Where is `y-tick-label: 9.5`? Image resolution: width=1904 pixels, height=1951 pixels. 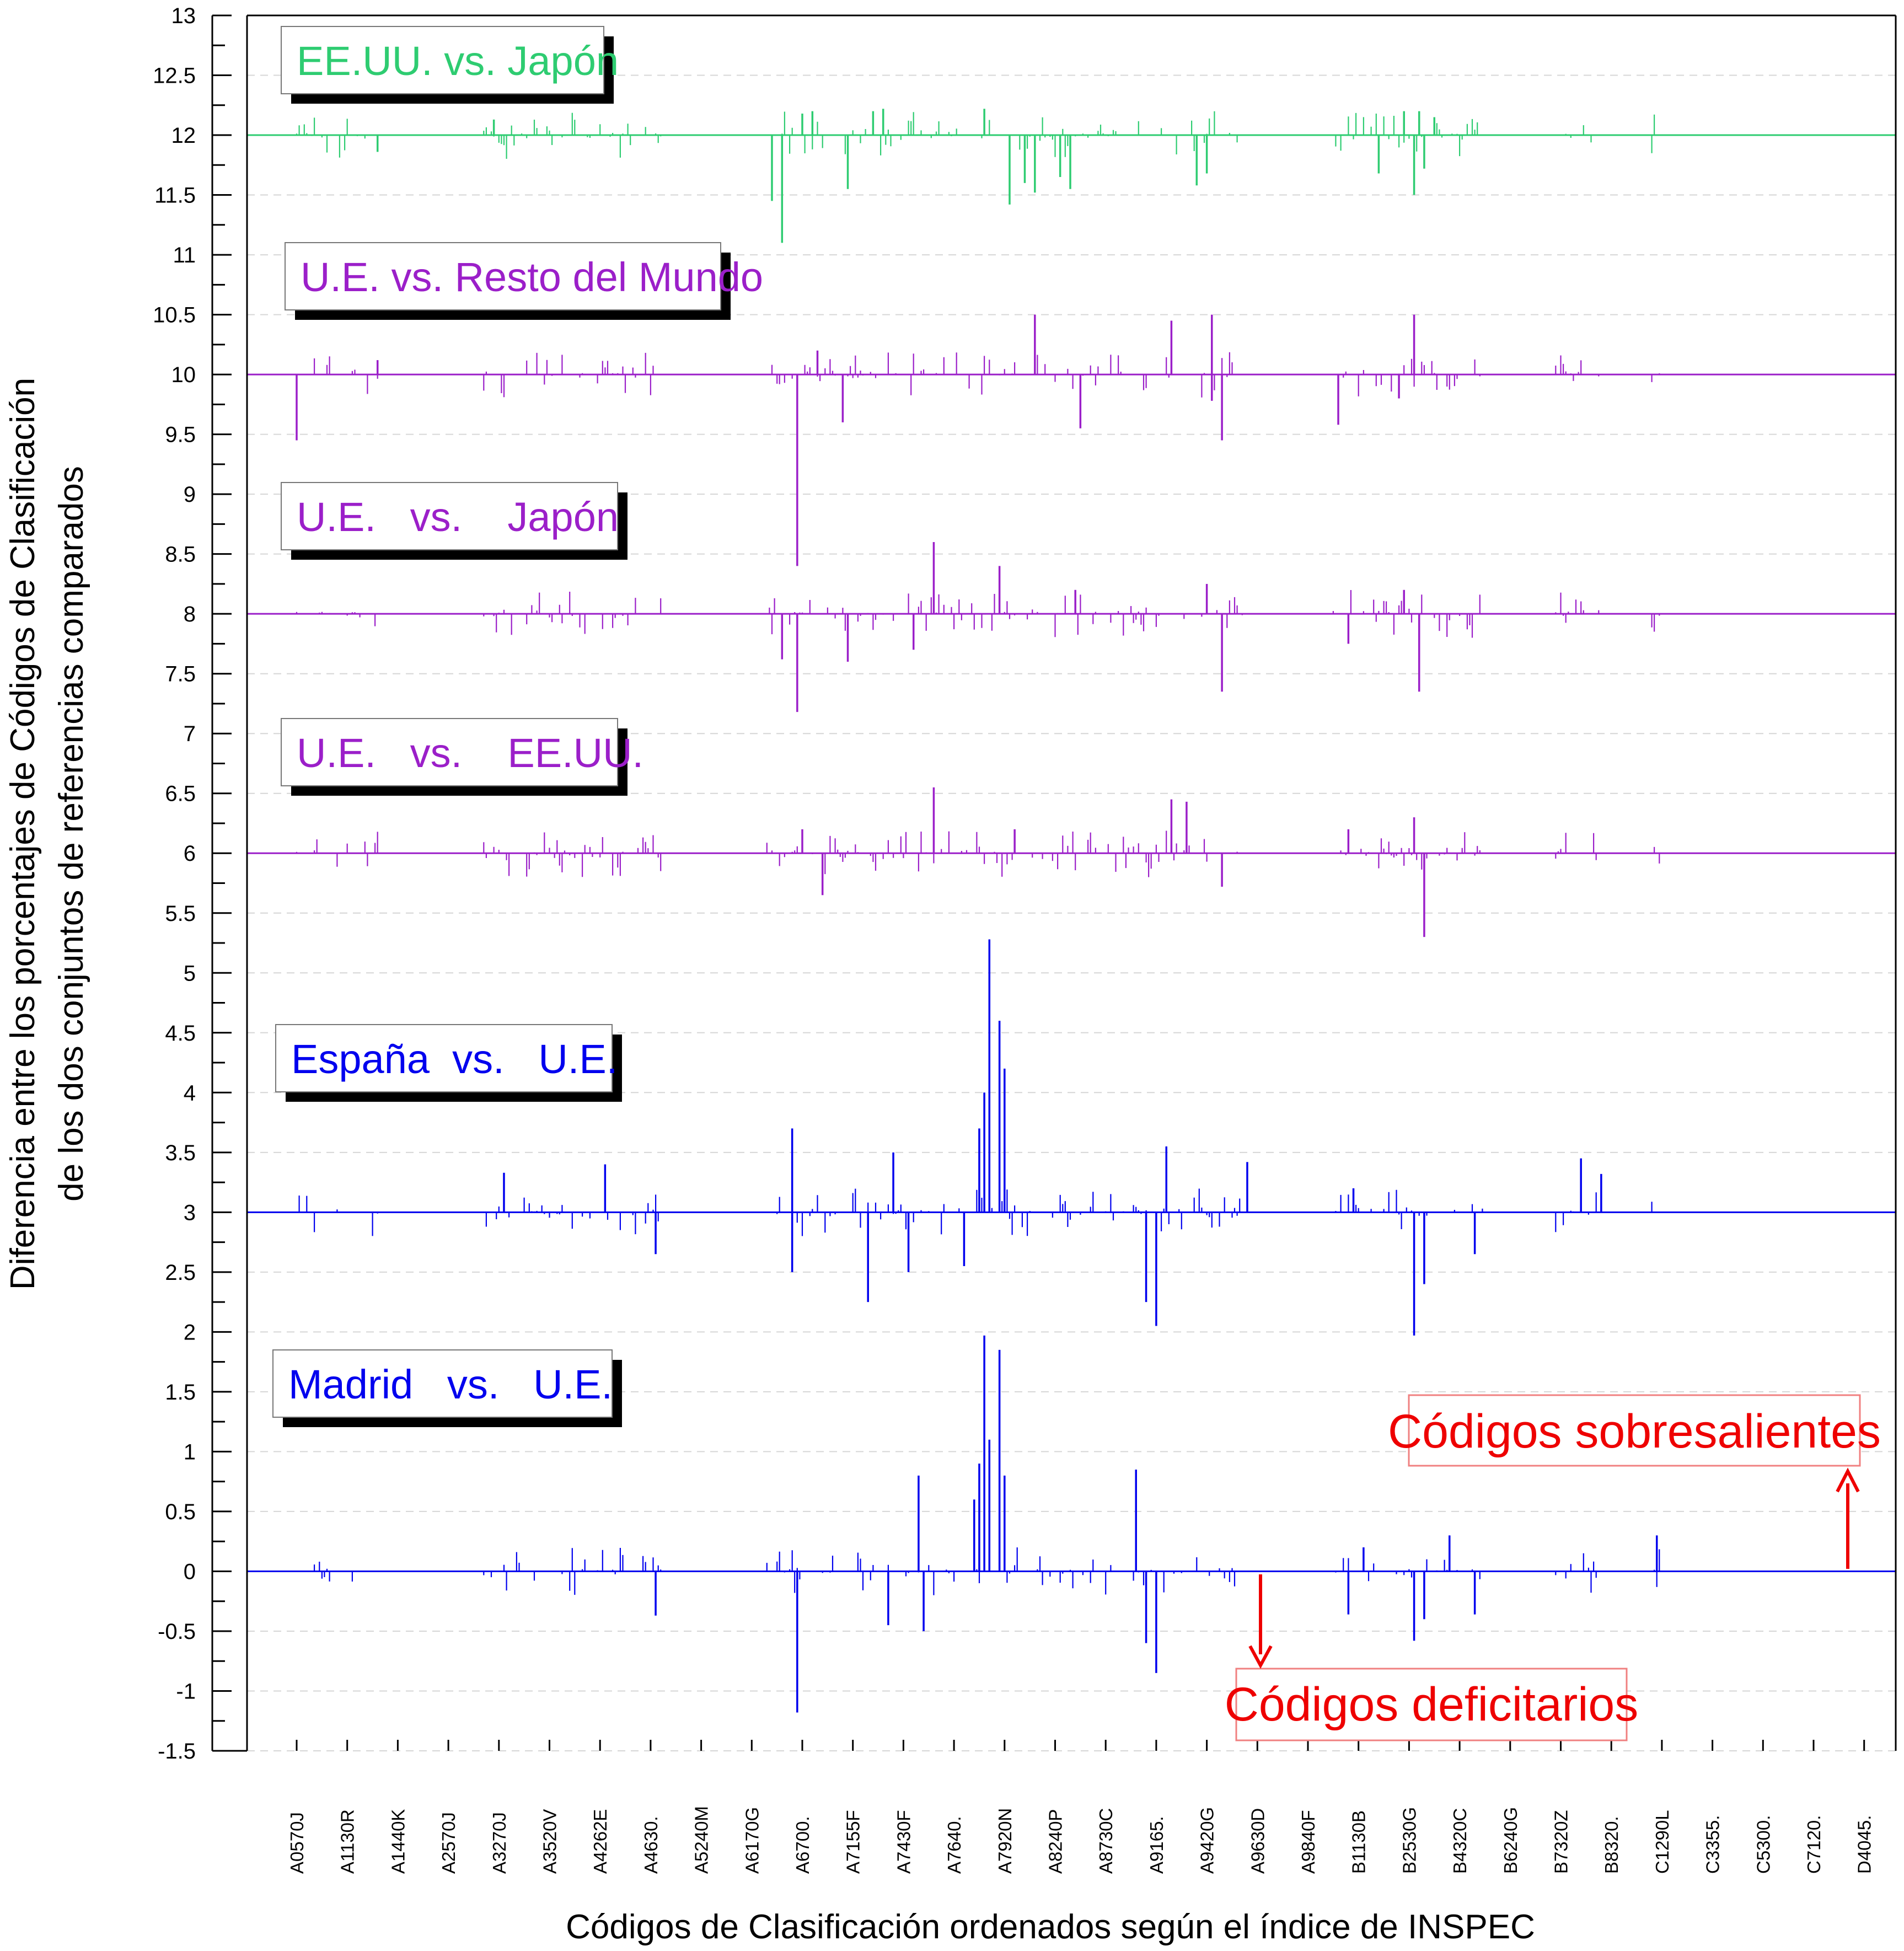 y-tick-label: 9.5 is located at coordinates (181, 435).